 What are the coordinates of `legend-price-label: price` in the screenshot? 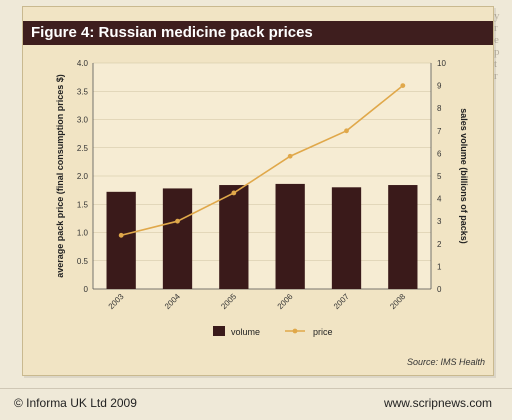 It's located at (323, 332).